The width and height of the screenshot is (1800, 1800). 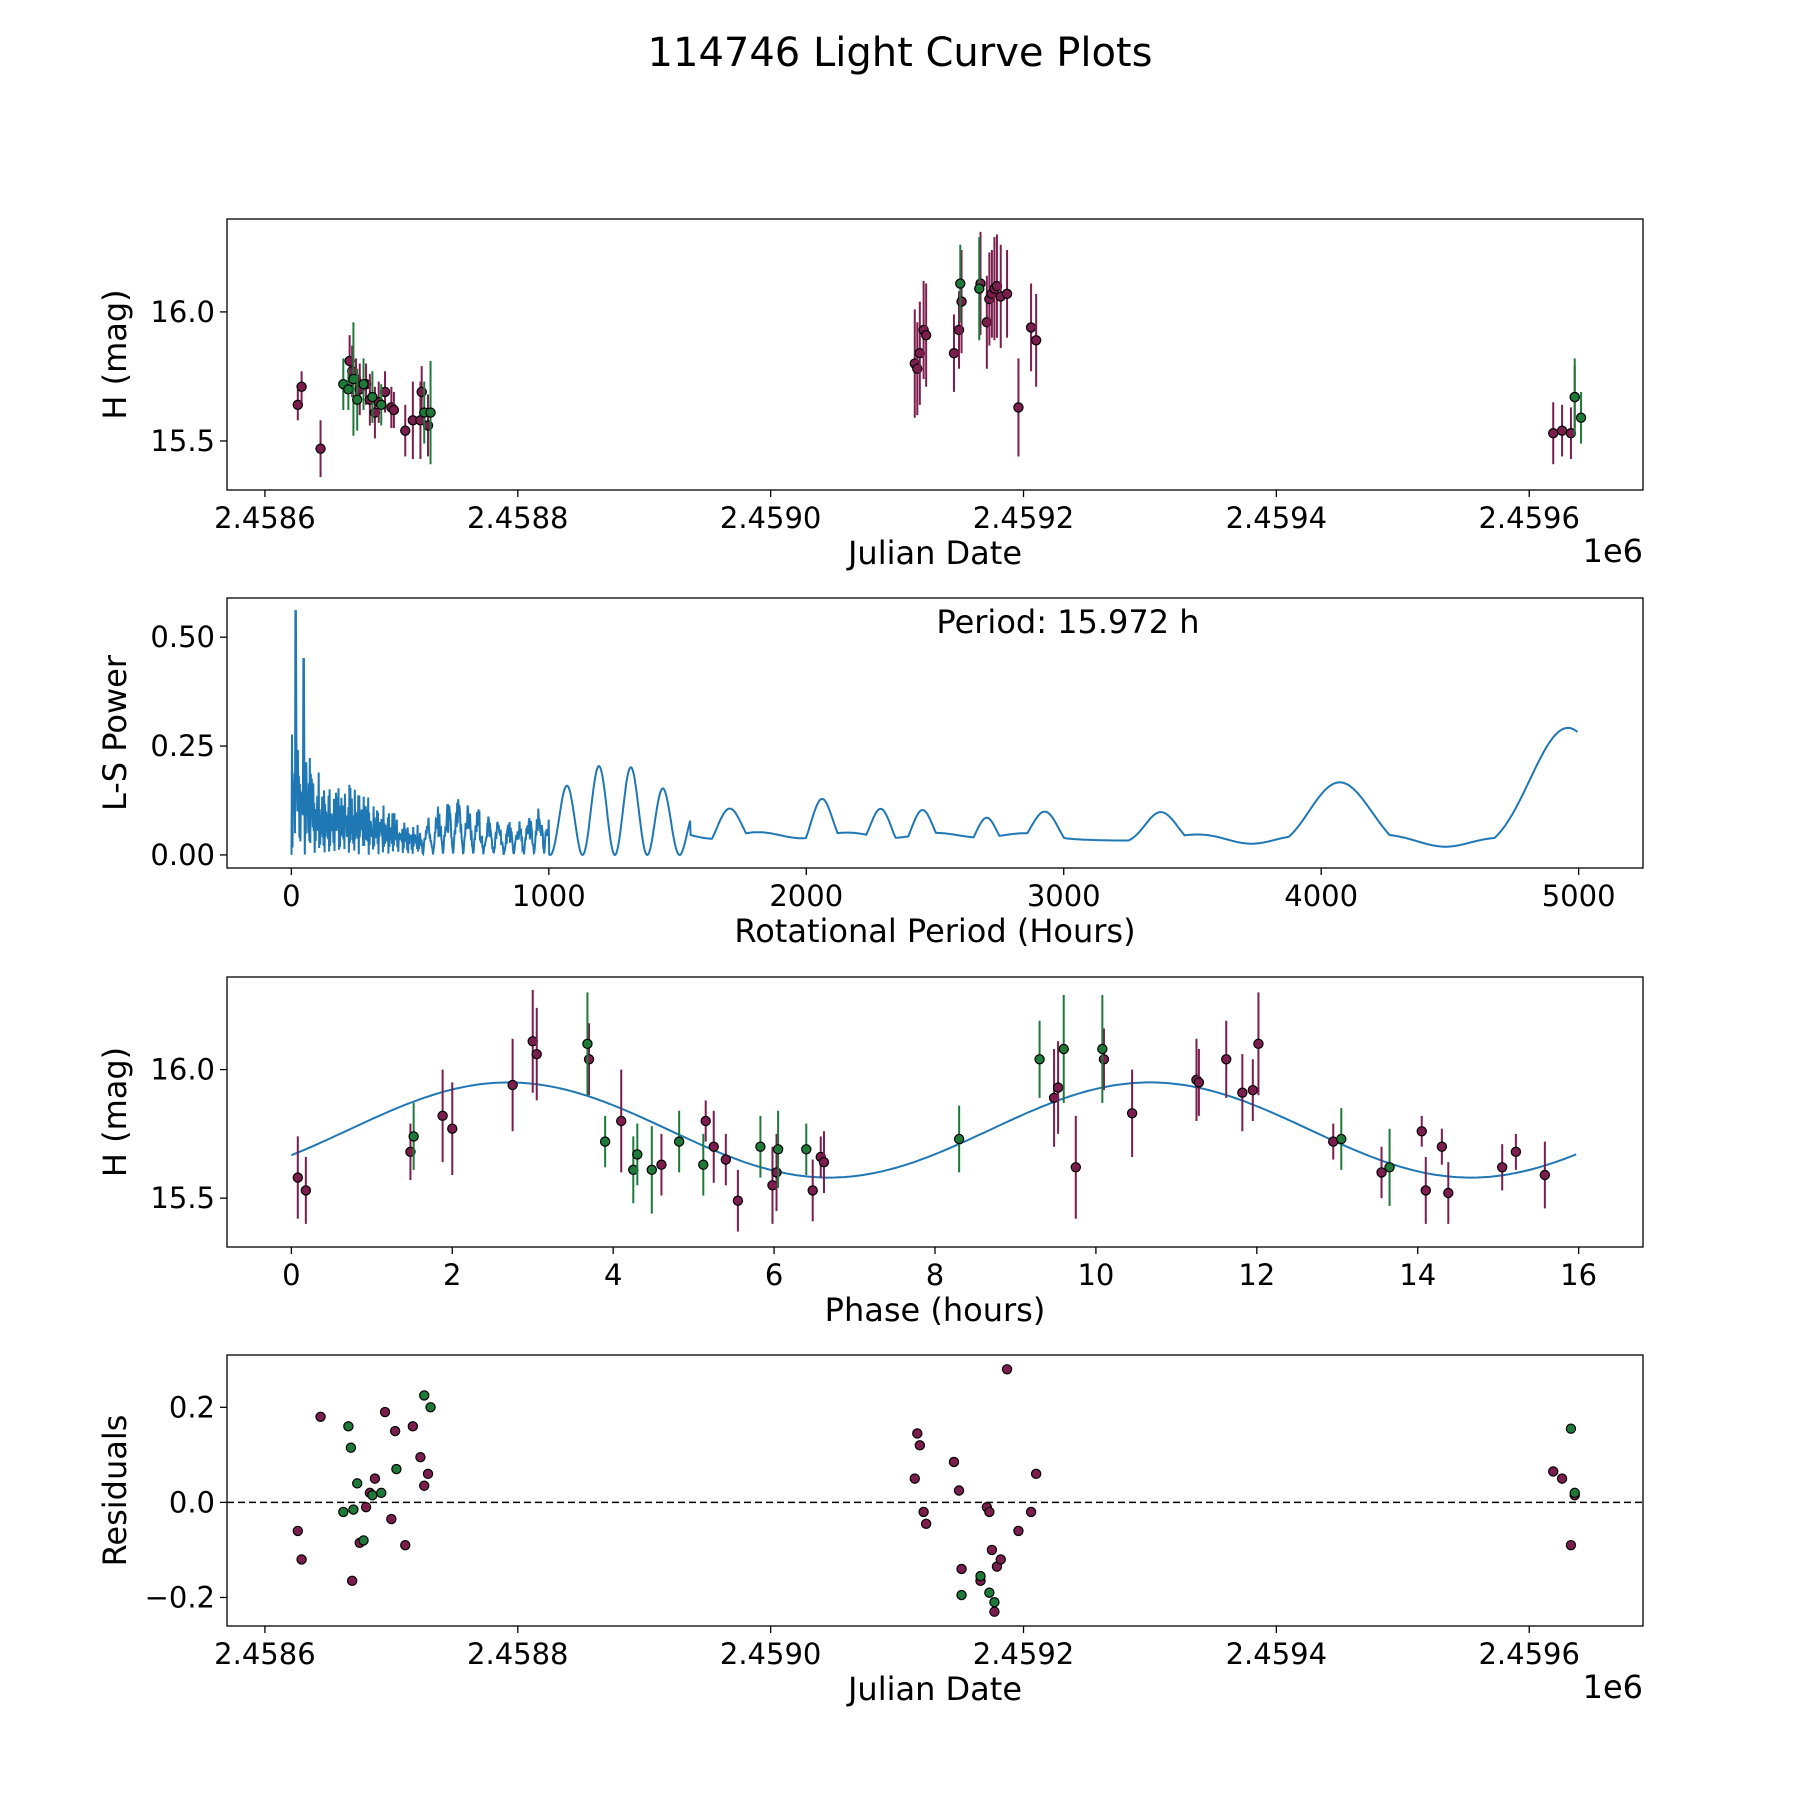 I want to click on series-maroon, so click(x=921, y=1110).